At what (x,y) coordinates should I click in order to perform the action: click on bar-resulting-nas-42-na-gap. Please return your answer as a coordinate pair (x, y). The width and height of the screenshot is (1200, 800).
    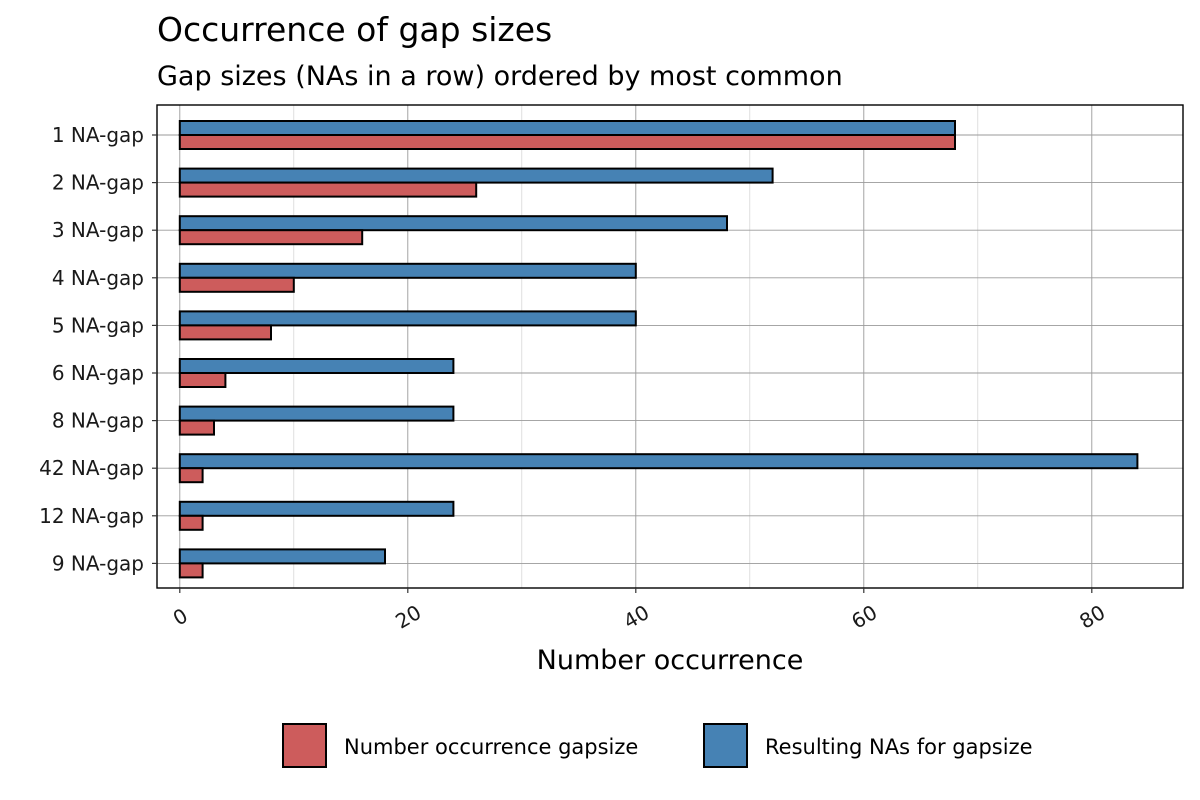
    Looking at the image, I should click on (658, 461).